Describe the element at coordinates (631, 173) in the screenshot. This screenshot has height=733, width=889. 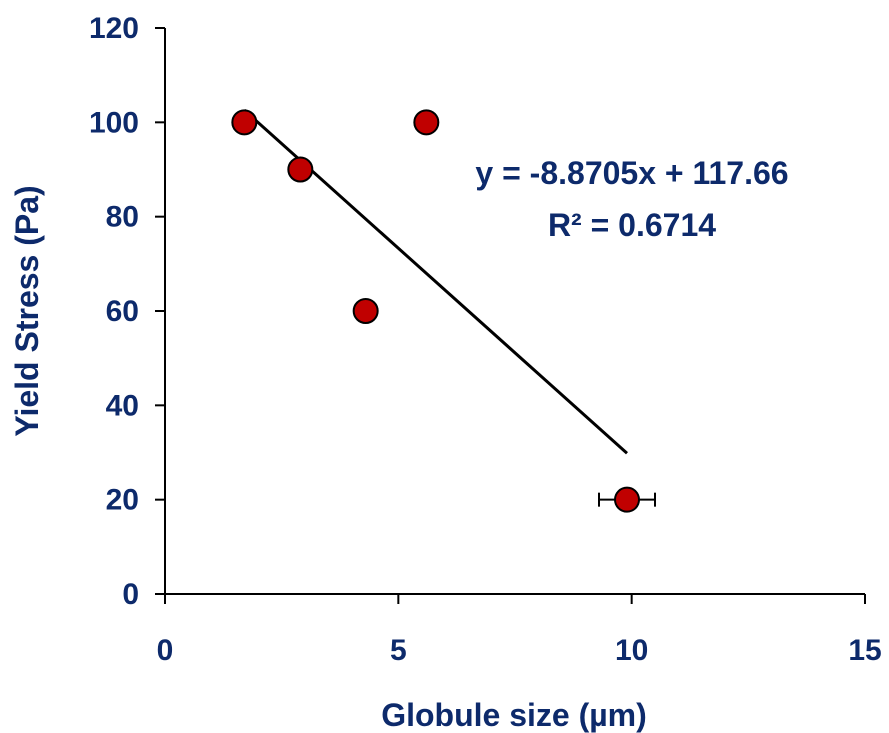
I see `equation-label: y = -8.8705x + 117.66` at that location.